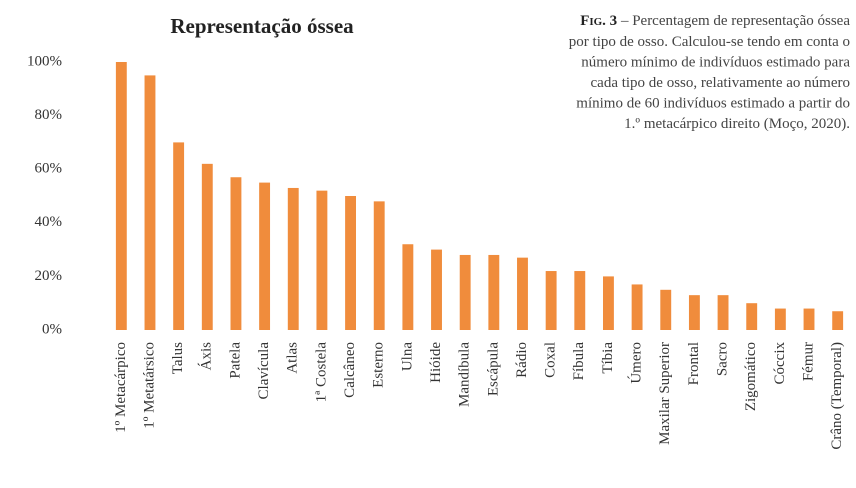 This screenshot has height=488, width=856. What do you see at coordinates (694, 363) in the screenshot?
I see `x-tick-label: Frontal` at bounding box center [694, 363].